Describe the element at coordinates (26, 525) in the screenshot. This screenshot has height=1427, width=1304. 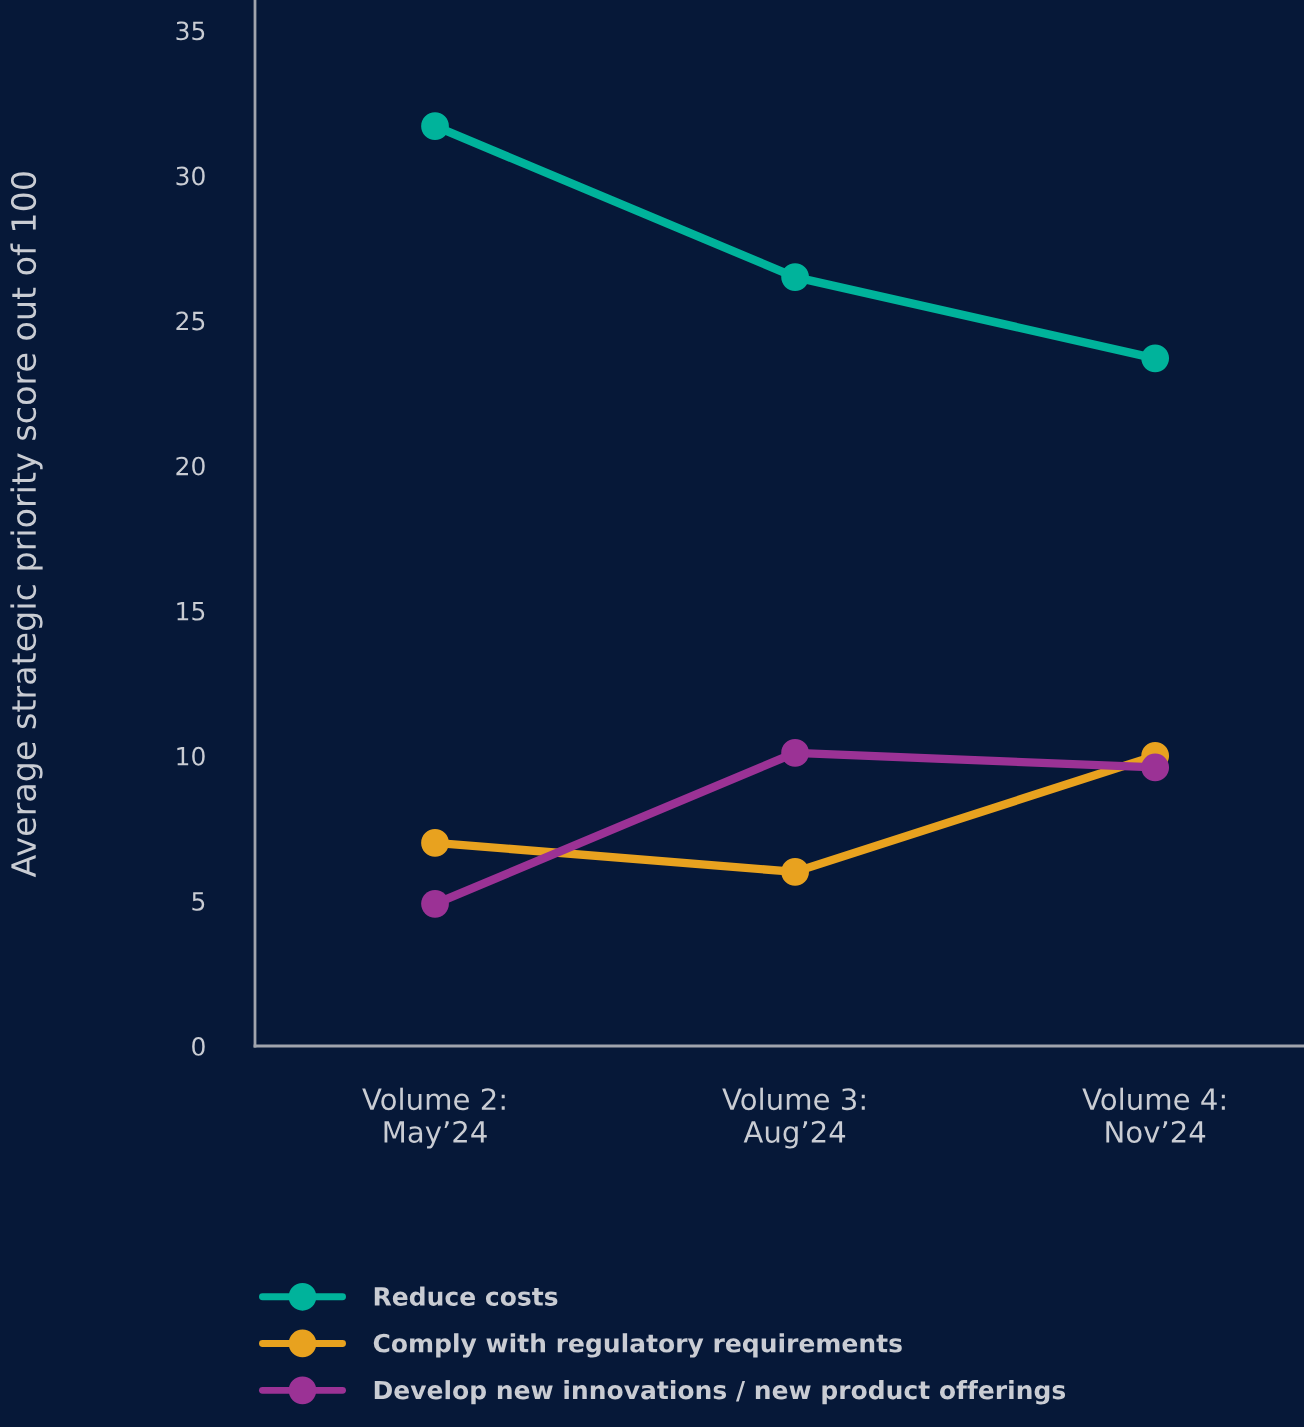
I see `y-axis-title: Average strategic priority score out of 100` at that location.